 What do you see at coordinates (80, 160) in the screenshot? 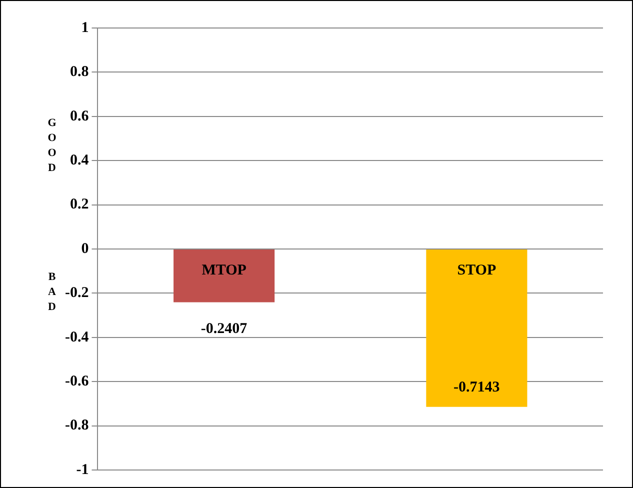
I see `y-tick-label: 0.4` at bounding box center [80, 160].